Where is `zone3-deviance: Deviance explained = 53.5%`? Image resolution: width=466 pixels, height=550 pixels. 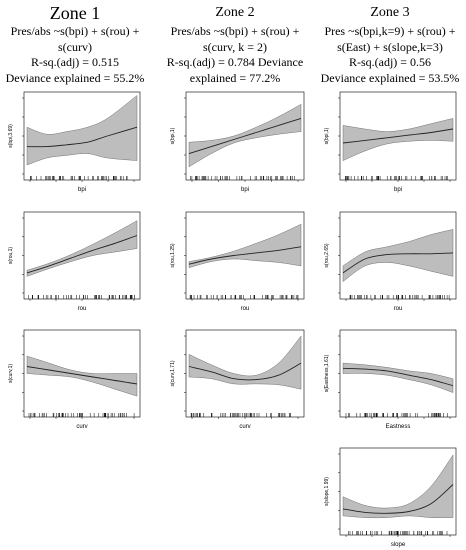 zone3-deviance: Deviance explained = 53.5% is located at coordinates (390, 77).